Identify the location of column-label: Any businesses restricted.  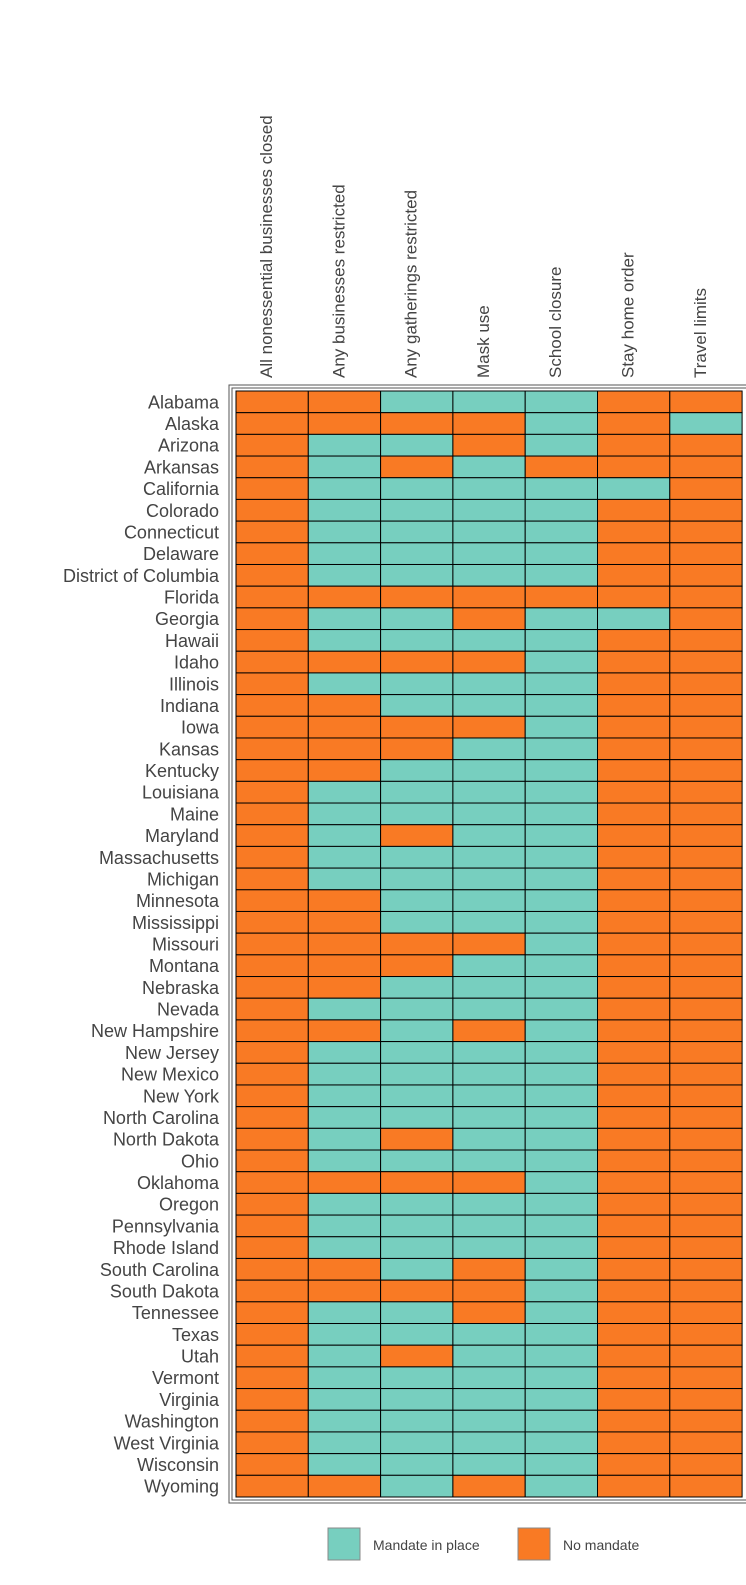
(338, 281).